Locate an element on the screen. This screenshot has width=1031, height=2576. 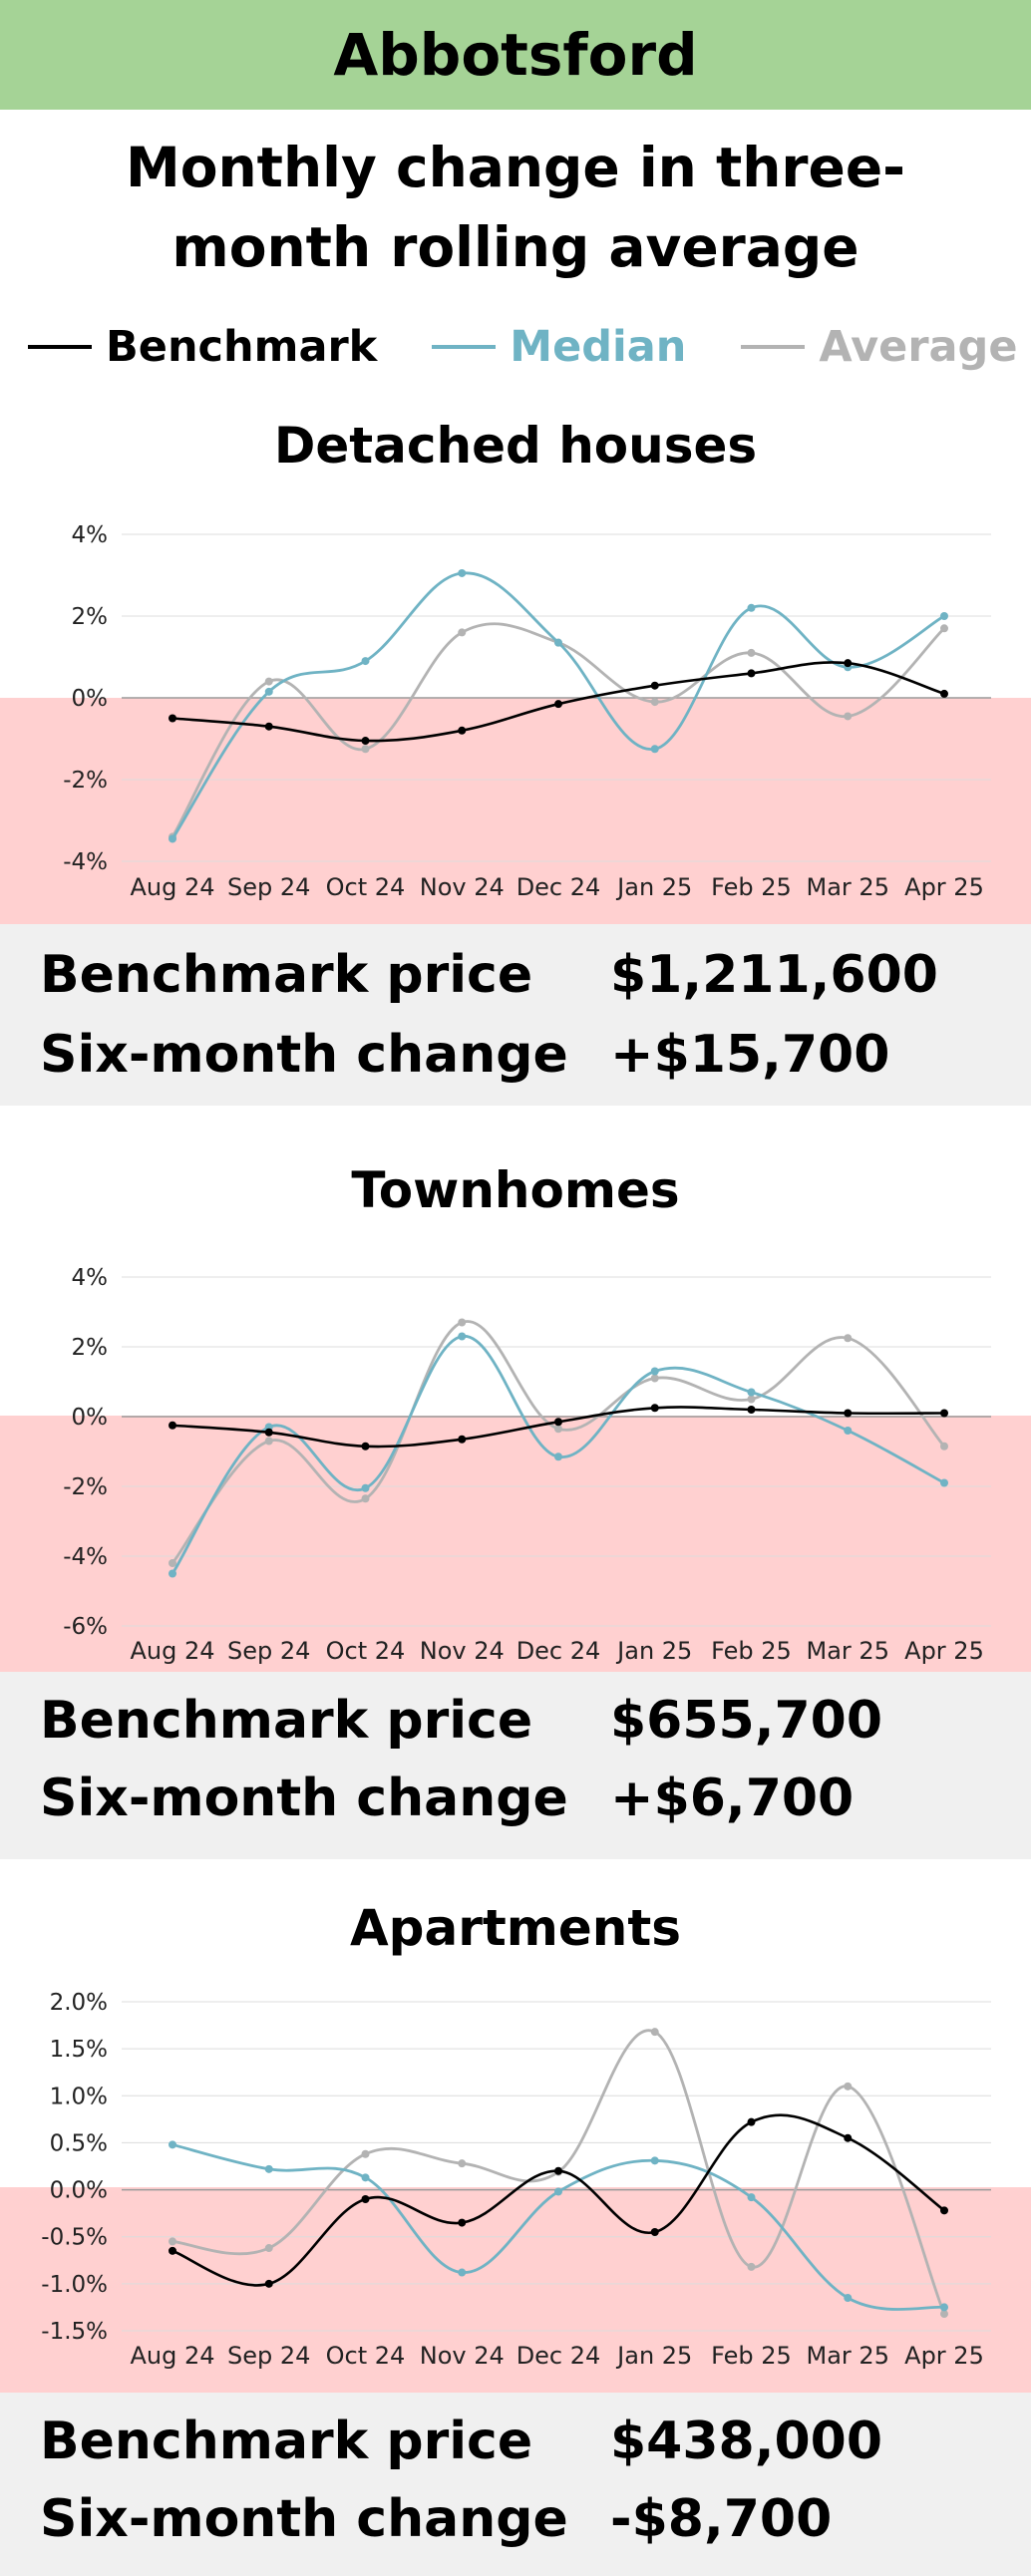
stat-row-benchmark-price: Benchmark price $655,700 is located at coordinates (518, 1721).